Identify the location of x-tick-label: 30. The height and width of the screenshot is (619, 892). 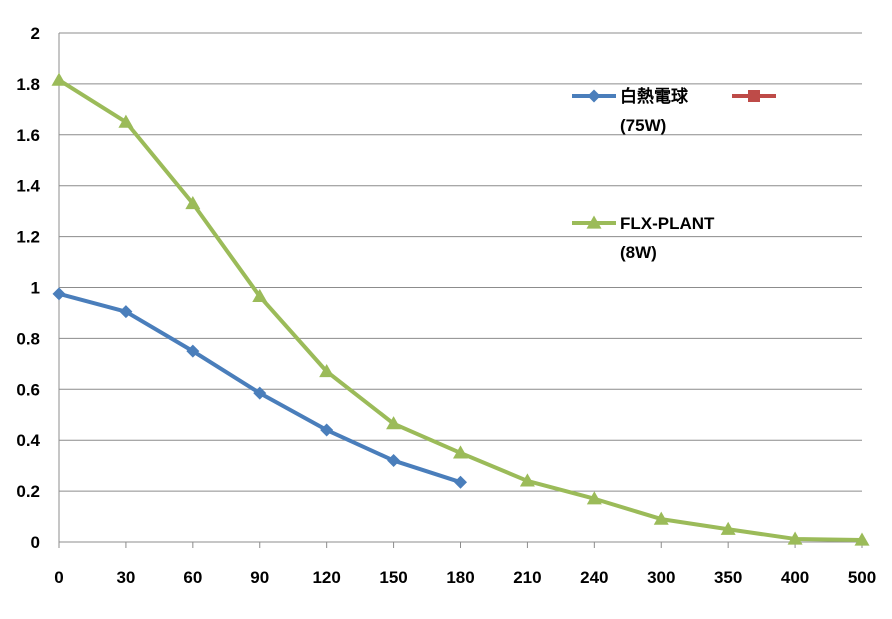
(125, 577).